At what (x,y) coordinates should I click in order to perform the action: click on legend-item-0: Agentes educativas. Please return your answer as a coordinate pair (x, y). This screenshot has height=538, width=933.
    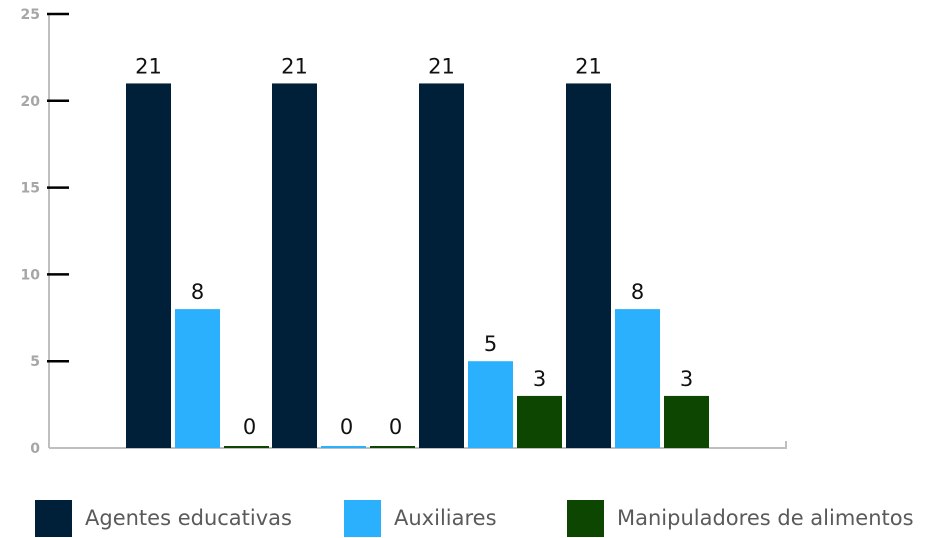
    Looking at the image, I should click on (163, 518).